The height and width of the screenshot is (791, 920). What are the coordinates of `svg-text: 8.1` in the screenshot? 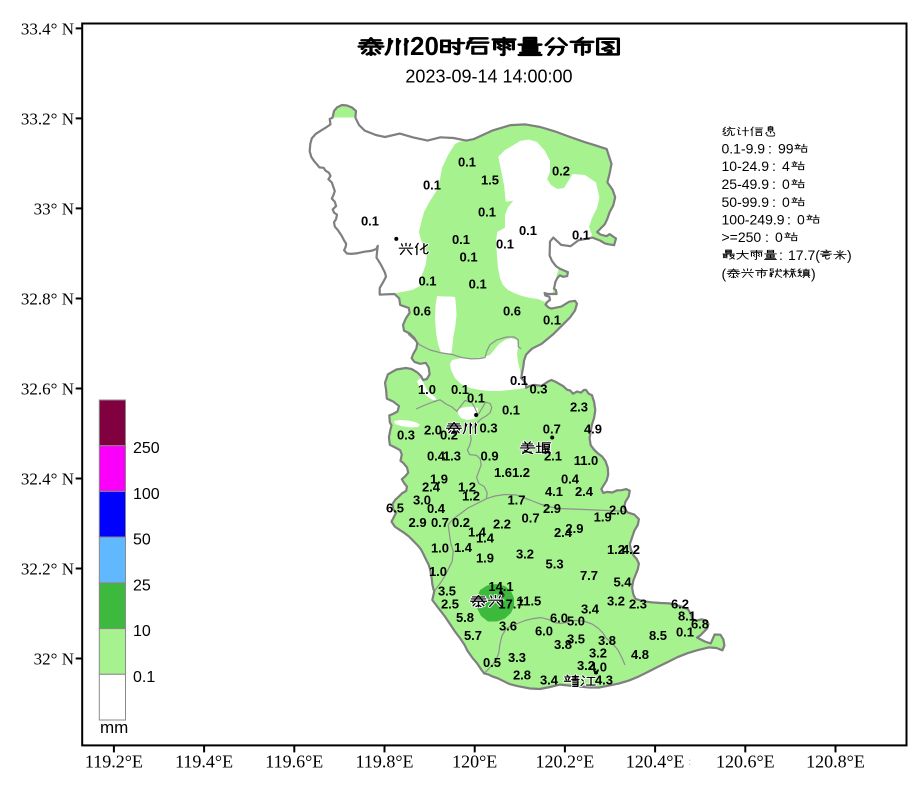 It's located at (687, 616).